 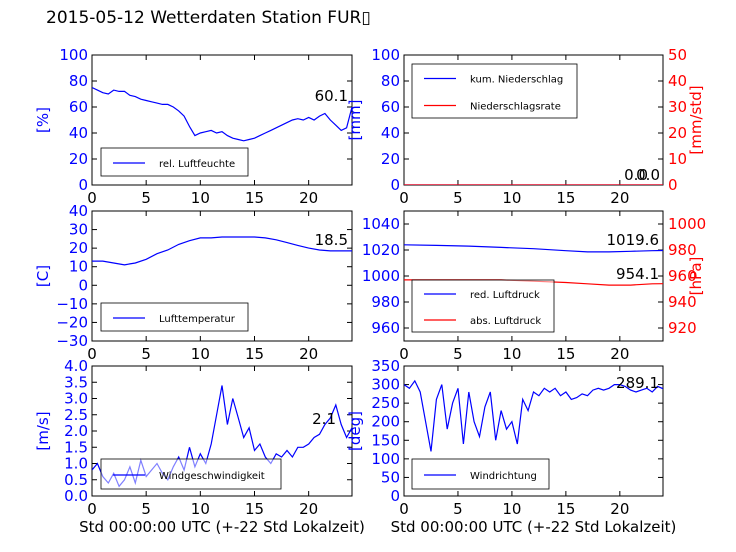 I want to click on y-tick-label: −30, so click(x=72, y=341).